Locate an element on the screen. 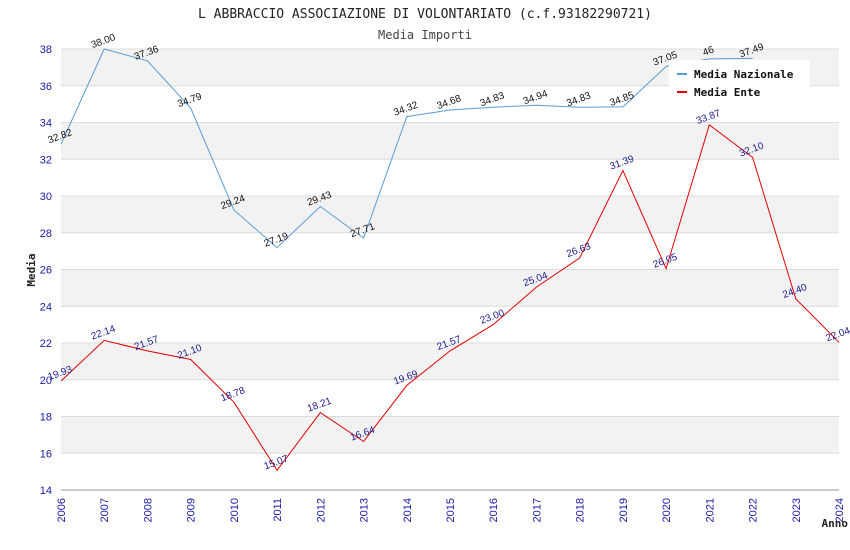 The width and height of the screenshot is (850, 550). y-tick-label: 24 is located at coordinates (46, 307).